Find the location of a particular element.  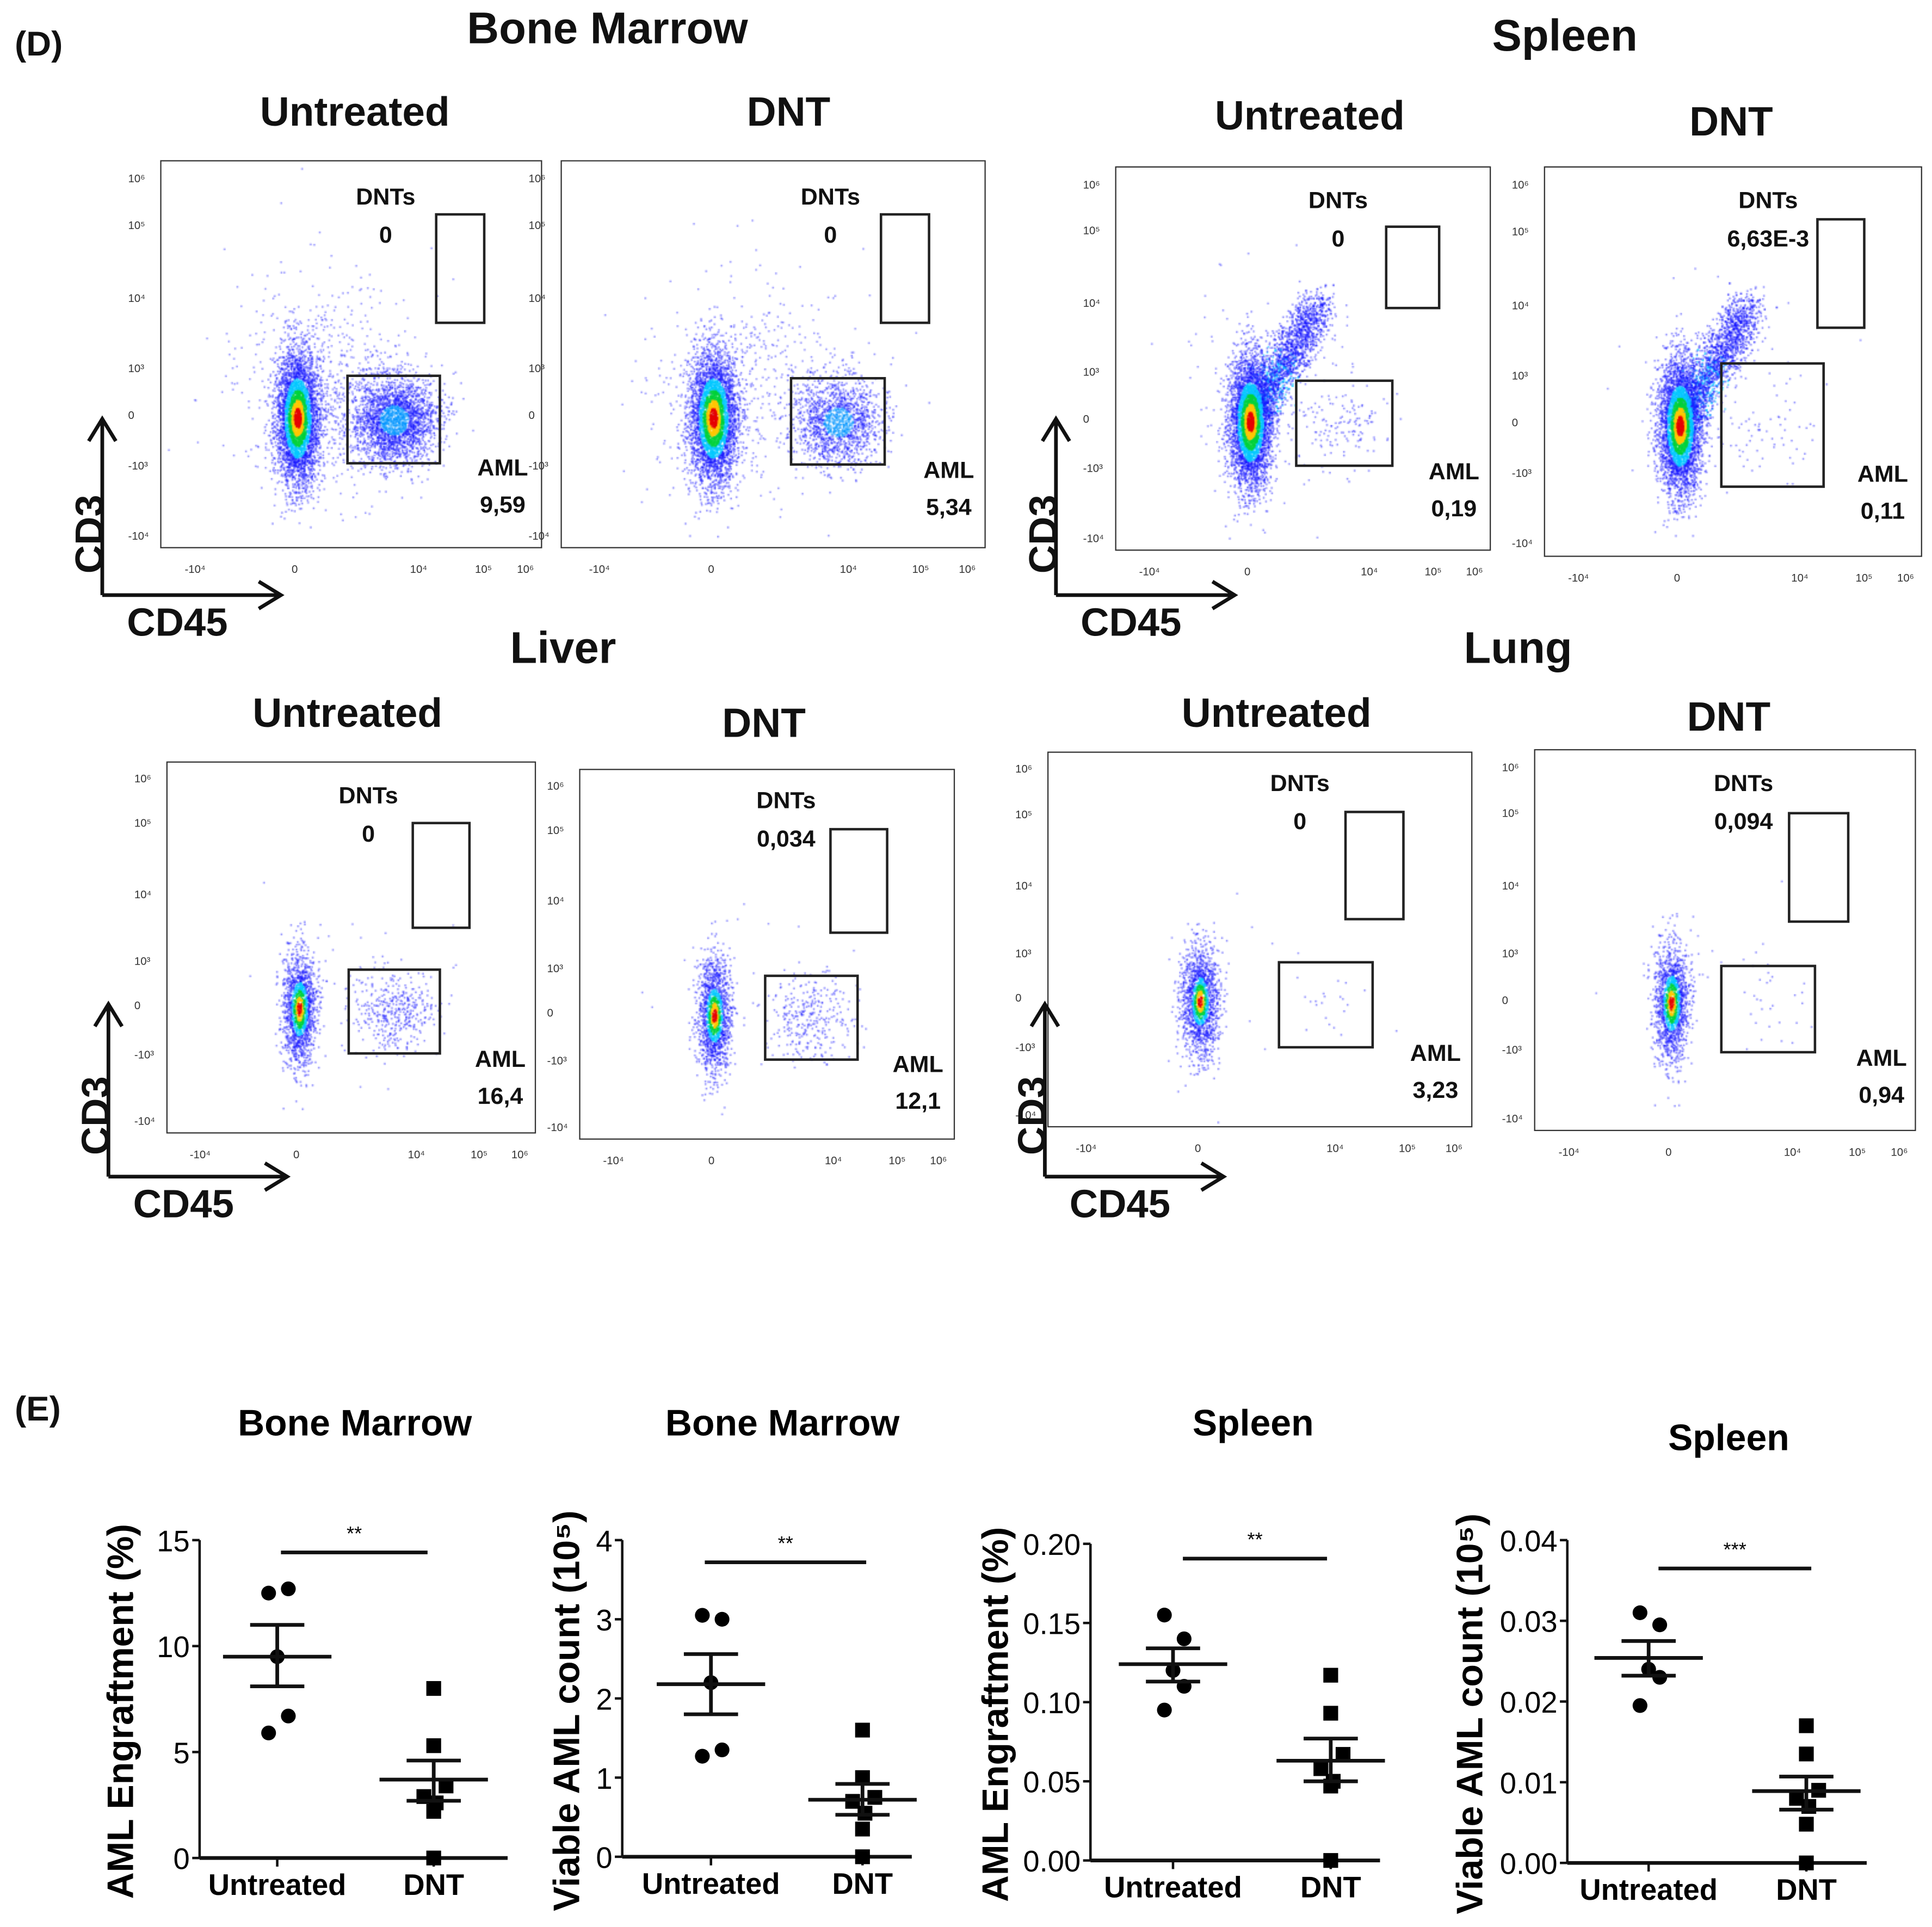

x-tick-label: 10⁵ is located at coordinates (1433, 571).